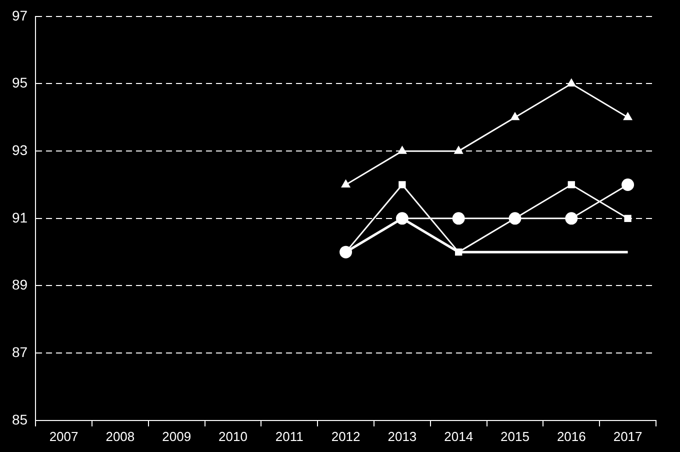  What do you see at coordinates (20, 284) in the screenshot?
I see `y-tick-label: 89` at bounding box center [20, 284].